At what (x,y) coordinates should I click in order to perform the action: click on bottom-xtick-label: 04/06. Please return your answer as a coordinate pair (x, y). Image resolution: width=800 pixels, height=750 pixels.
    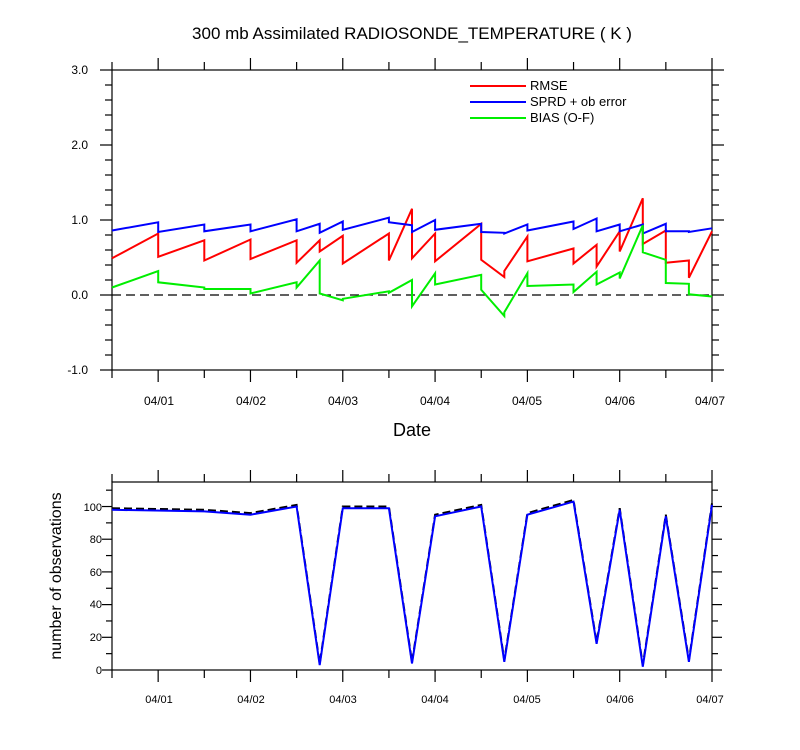
    Looking at the image, I should click on (620, 700).